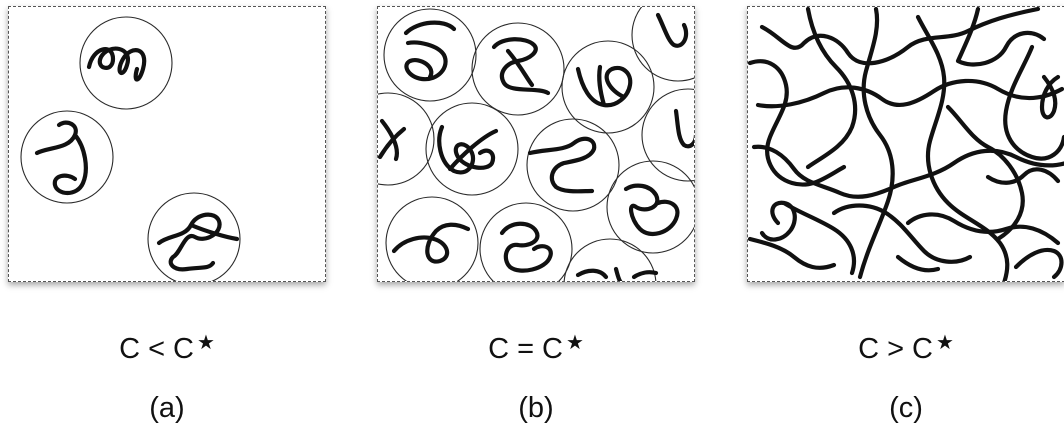 This screenshot has width=1064, height=430. I want to click on panel-label-a: (a), so click(167, 408).